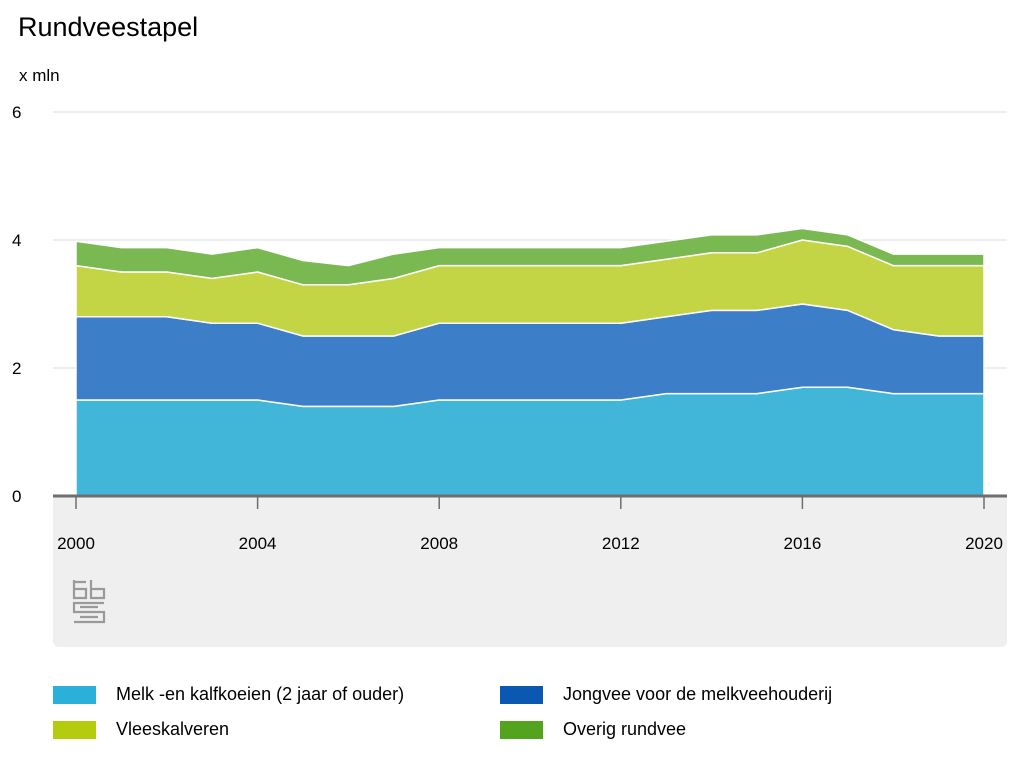  Describe the element at coordinates (16, 496) in the screenshot. I see `y-tick-label: 0` at that location.